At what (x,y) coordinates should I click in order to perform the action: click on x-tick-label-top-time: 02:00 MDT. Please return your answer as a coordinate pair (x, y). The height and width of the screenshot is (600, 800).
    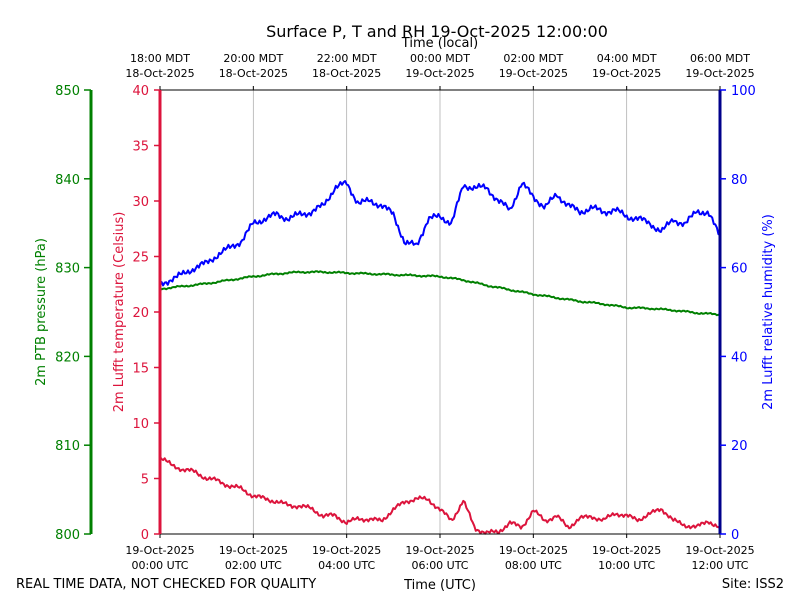
    Looking at the image, I should click on (533, 58).